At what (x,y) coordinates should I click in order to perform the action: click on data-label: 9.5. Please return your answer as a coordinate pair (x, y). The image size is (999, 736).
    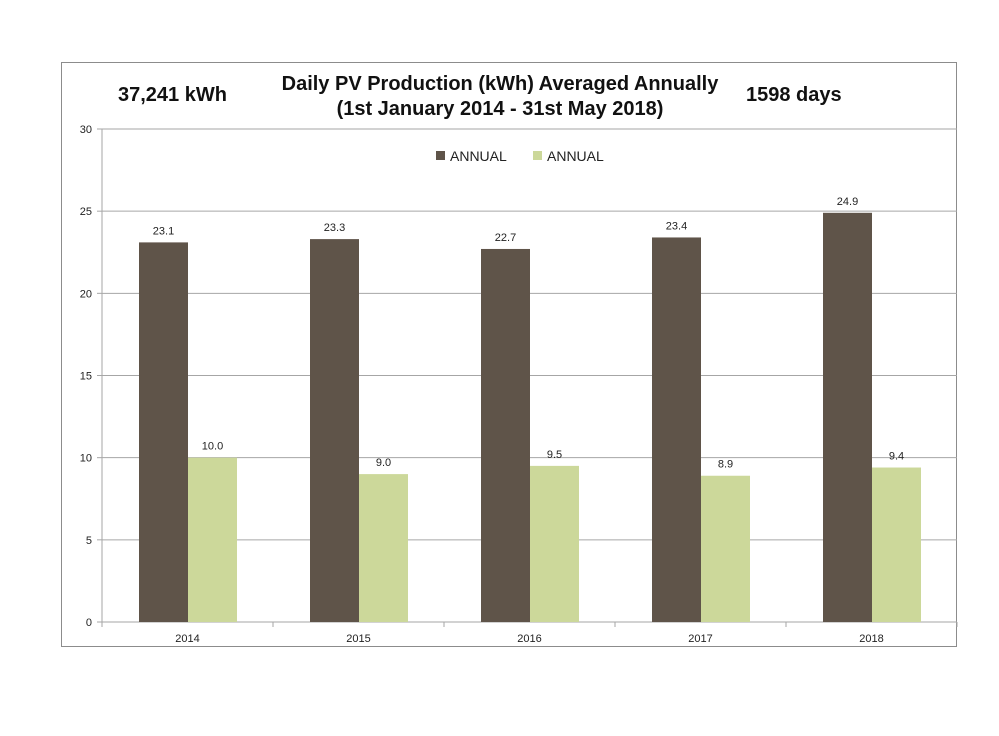
    Looking at the image, I should click on (554, 455).